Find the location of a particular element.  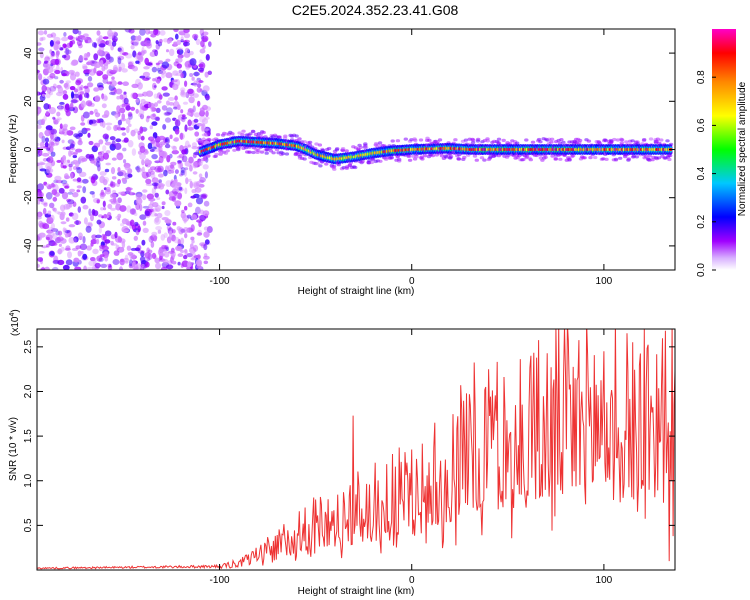

y-tick-label: 40 is located at coordinates (28, 53).